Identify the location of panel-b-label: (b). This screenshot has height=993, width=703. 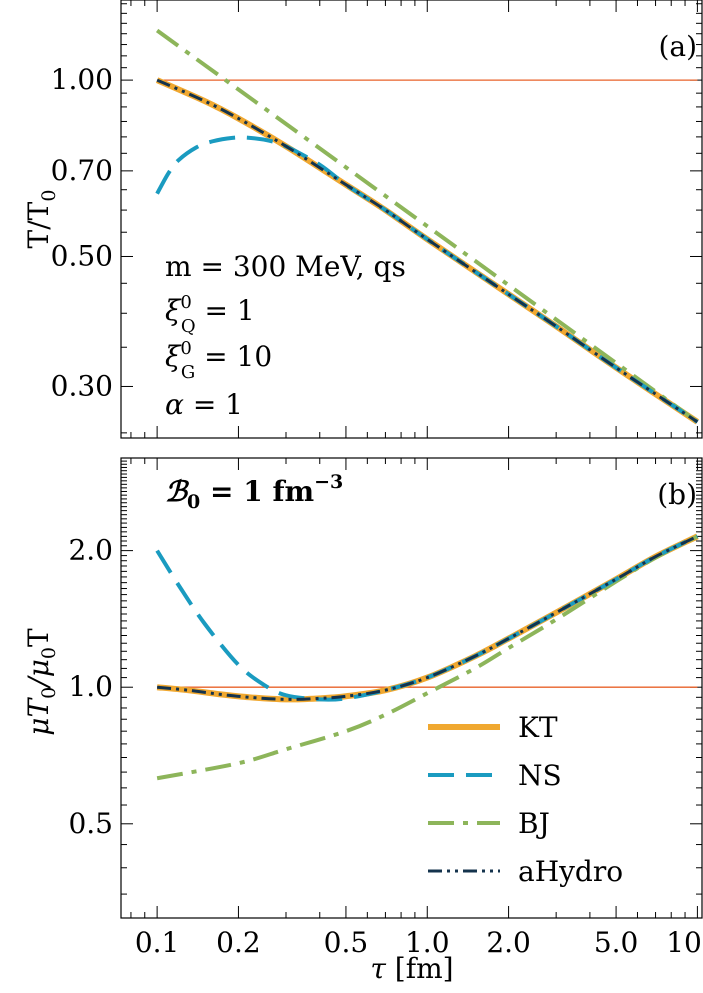
(677, 494).